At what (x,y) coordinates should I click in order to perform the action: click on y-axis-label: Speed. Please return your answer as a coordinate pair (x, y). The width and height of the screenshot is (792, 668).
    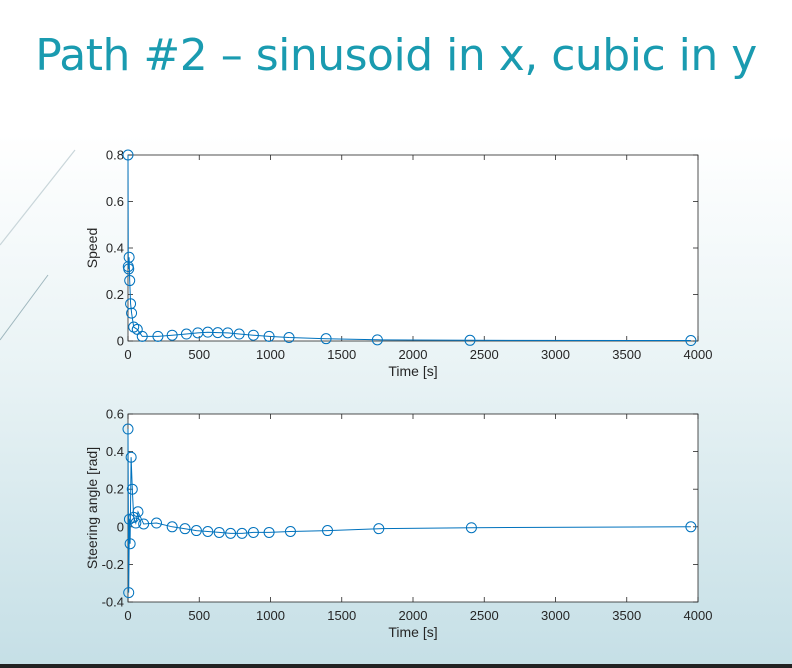
    Looking at the image, I should click on (92, 248).